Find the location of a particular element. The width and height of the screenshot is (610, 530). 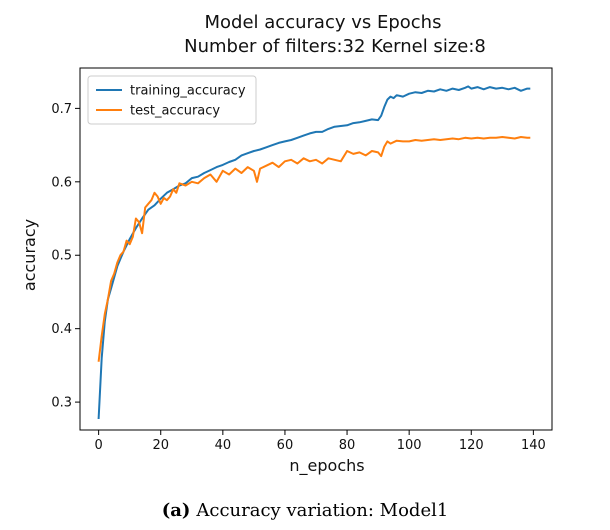

x-axis-label: n_epochs is located at coordinates (326, 466).